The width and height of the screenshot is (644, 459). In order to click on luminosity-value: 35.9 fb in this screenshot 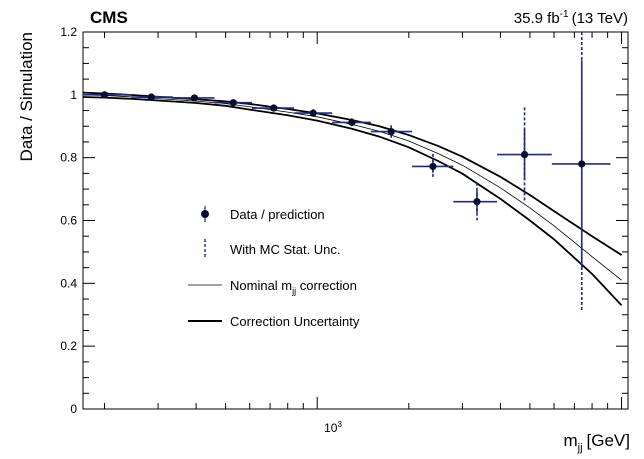, I will do `click(537, 18)`.